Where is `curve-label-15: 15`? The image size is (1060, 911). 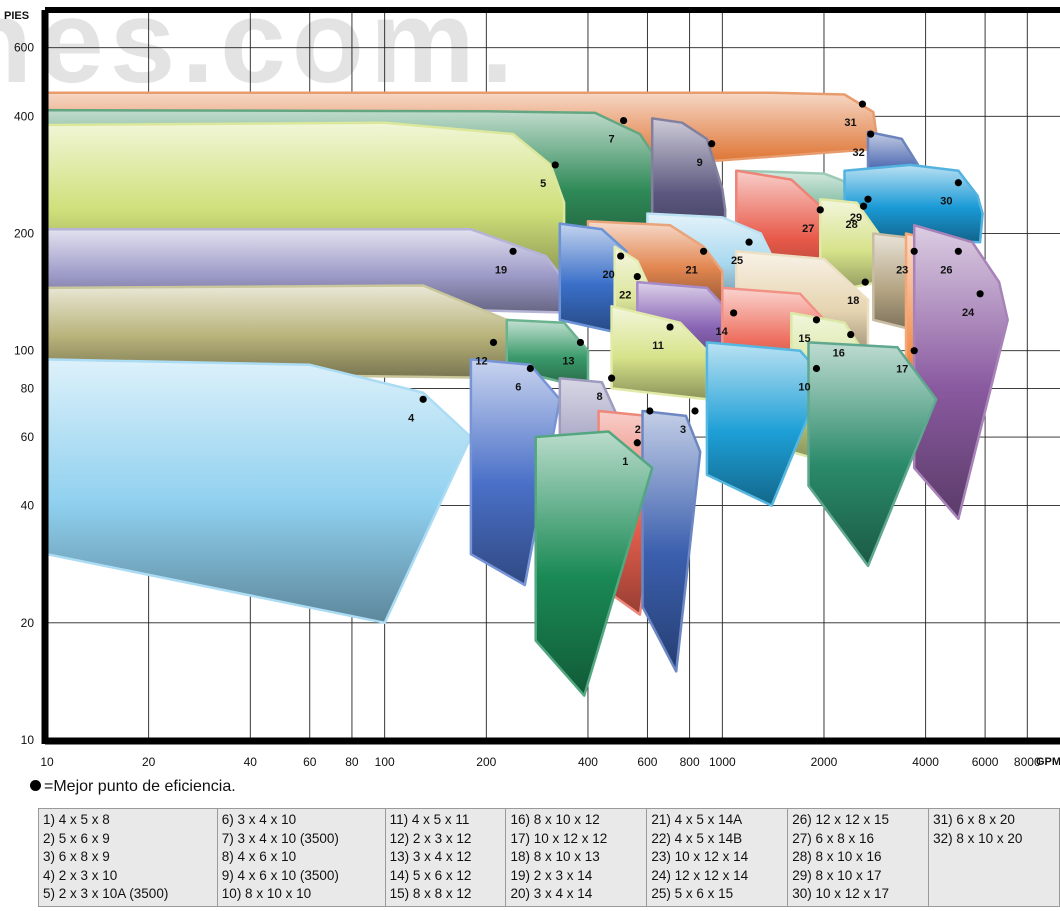
curve-label-15: 15 is located at coordinates (804, 339).